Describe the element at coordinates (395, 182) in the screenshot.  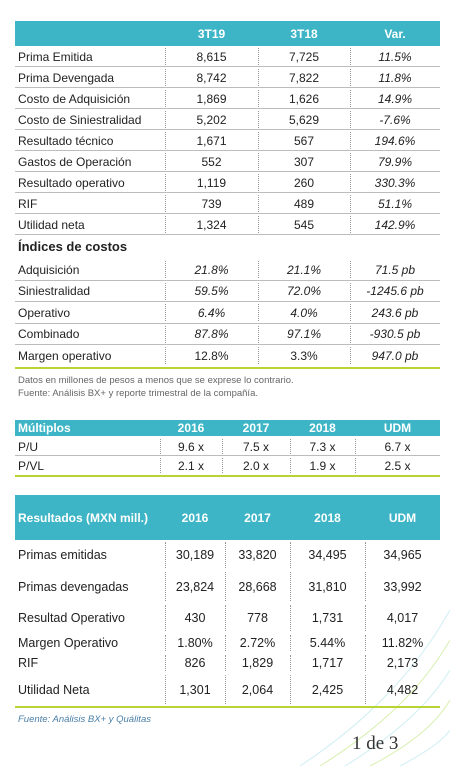
I see `table-cell: 330.3%` at that location.